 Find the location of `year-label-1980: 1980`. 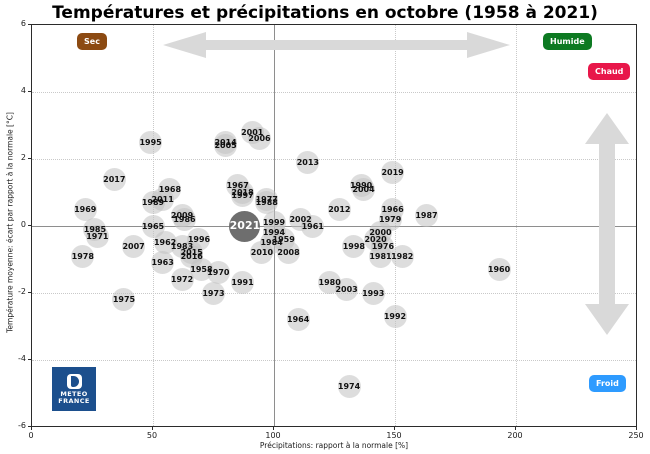

year-label-1980: 1980 is located at coordinates (329, 283).